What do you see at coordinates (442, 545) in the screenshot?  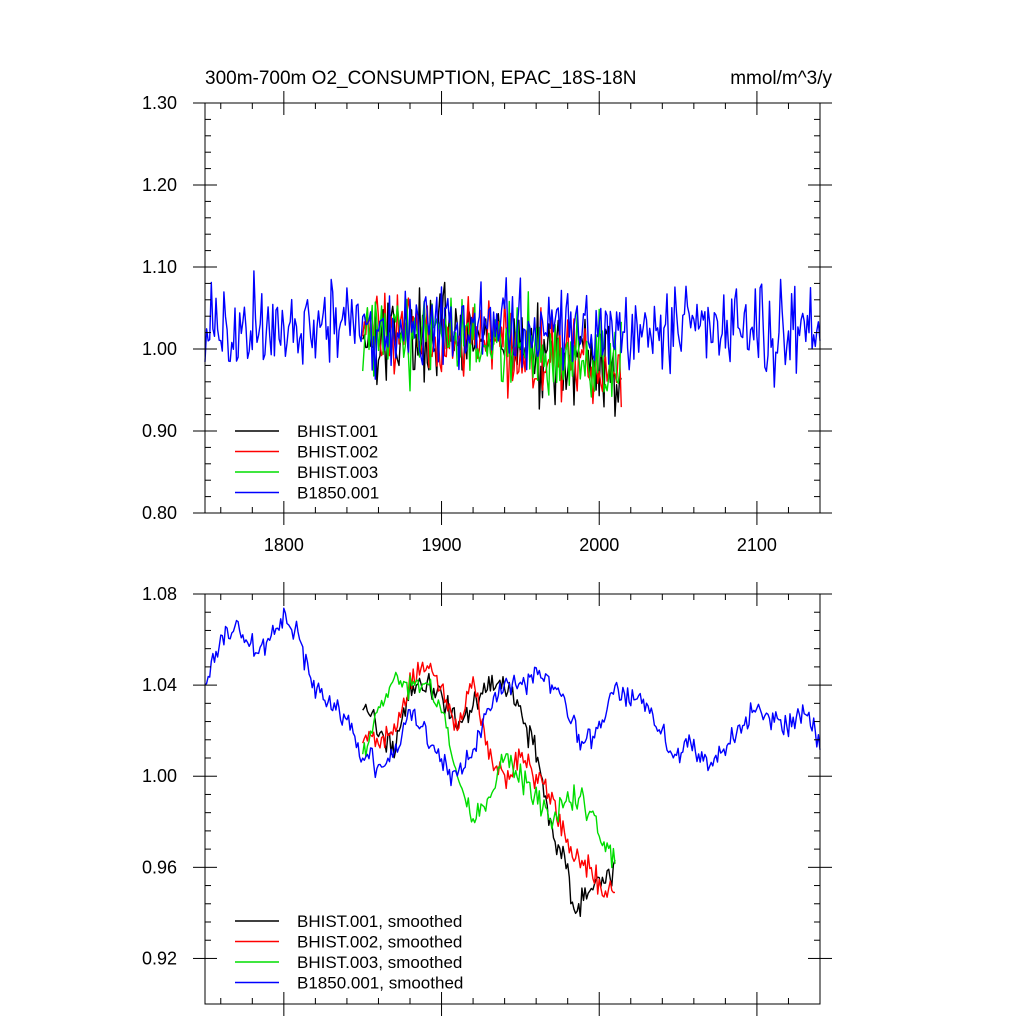 I see `top-x-tick-label: 1900` at bounding box center [442, 545].